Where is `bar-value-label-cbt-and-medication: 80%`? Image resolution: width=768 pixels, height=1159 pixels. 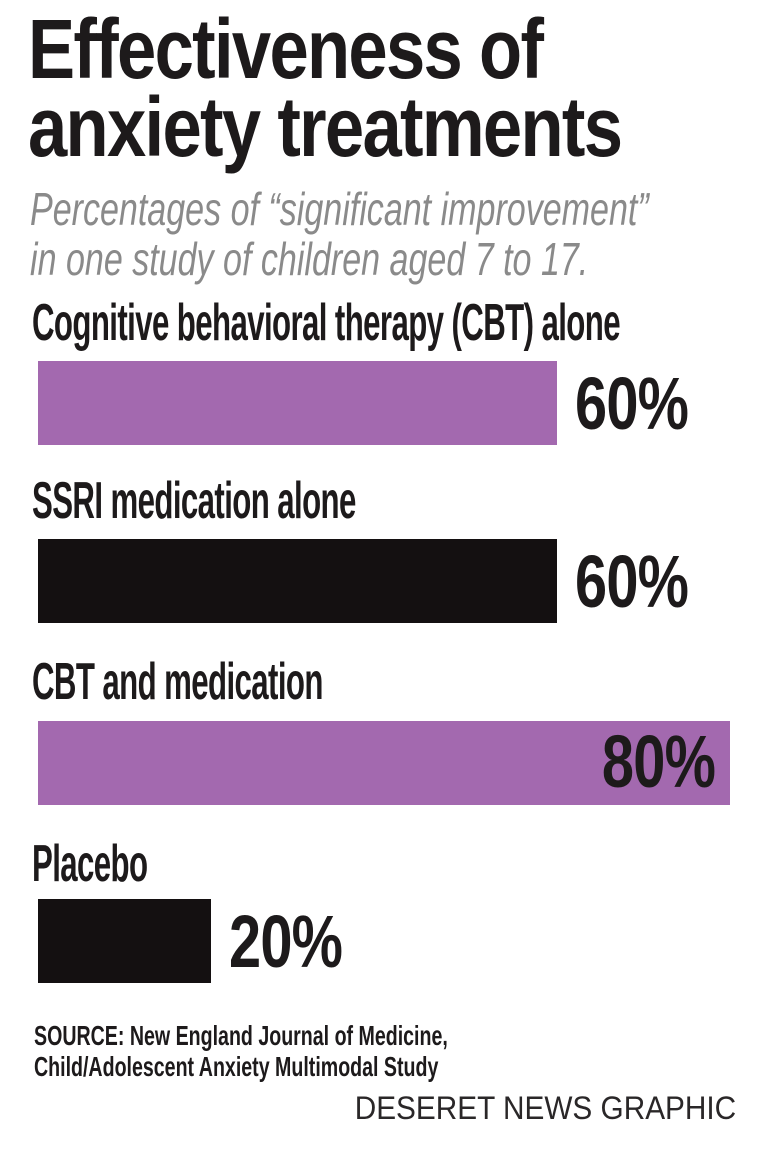
bar-value-label-cbt-and-medication: 80% is located at coordinates (658, 761).